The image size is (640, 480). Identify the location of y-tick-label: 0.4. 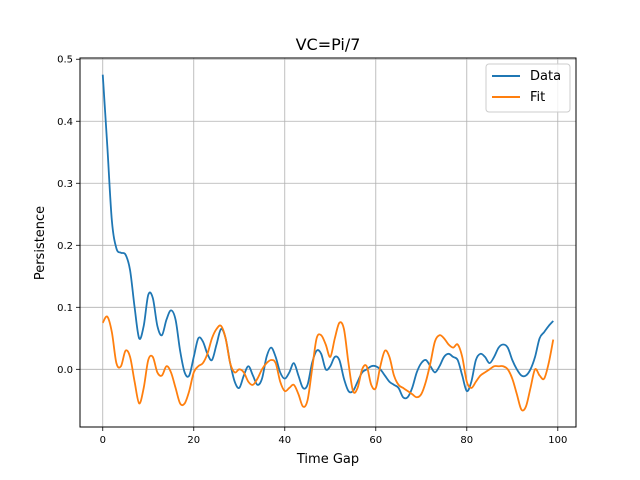
(65, 122).